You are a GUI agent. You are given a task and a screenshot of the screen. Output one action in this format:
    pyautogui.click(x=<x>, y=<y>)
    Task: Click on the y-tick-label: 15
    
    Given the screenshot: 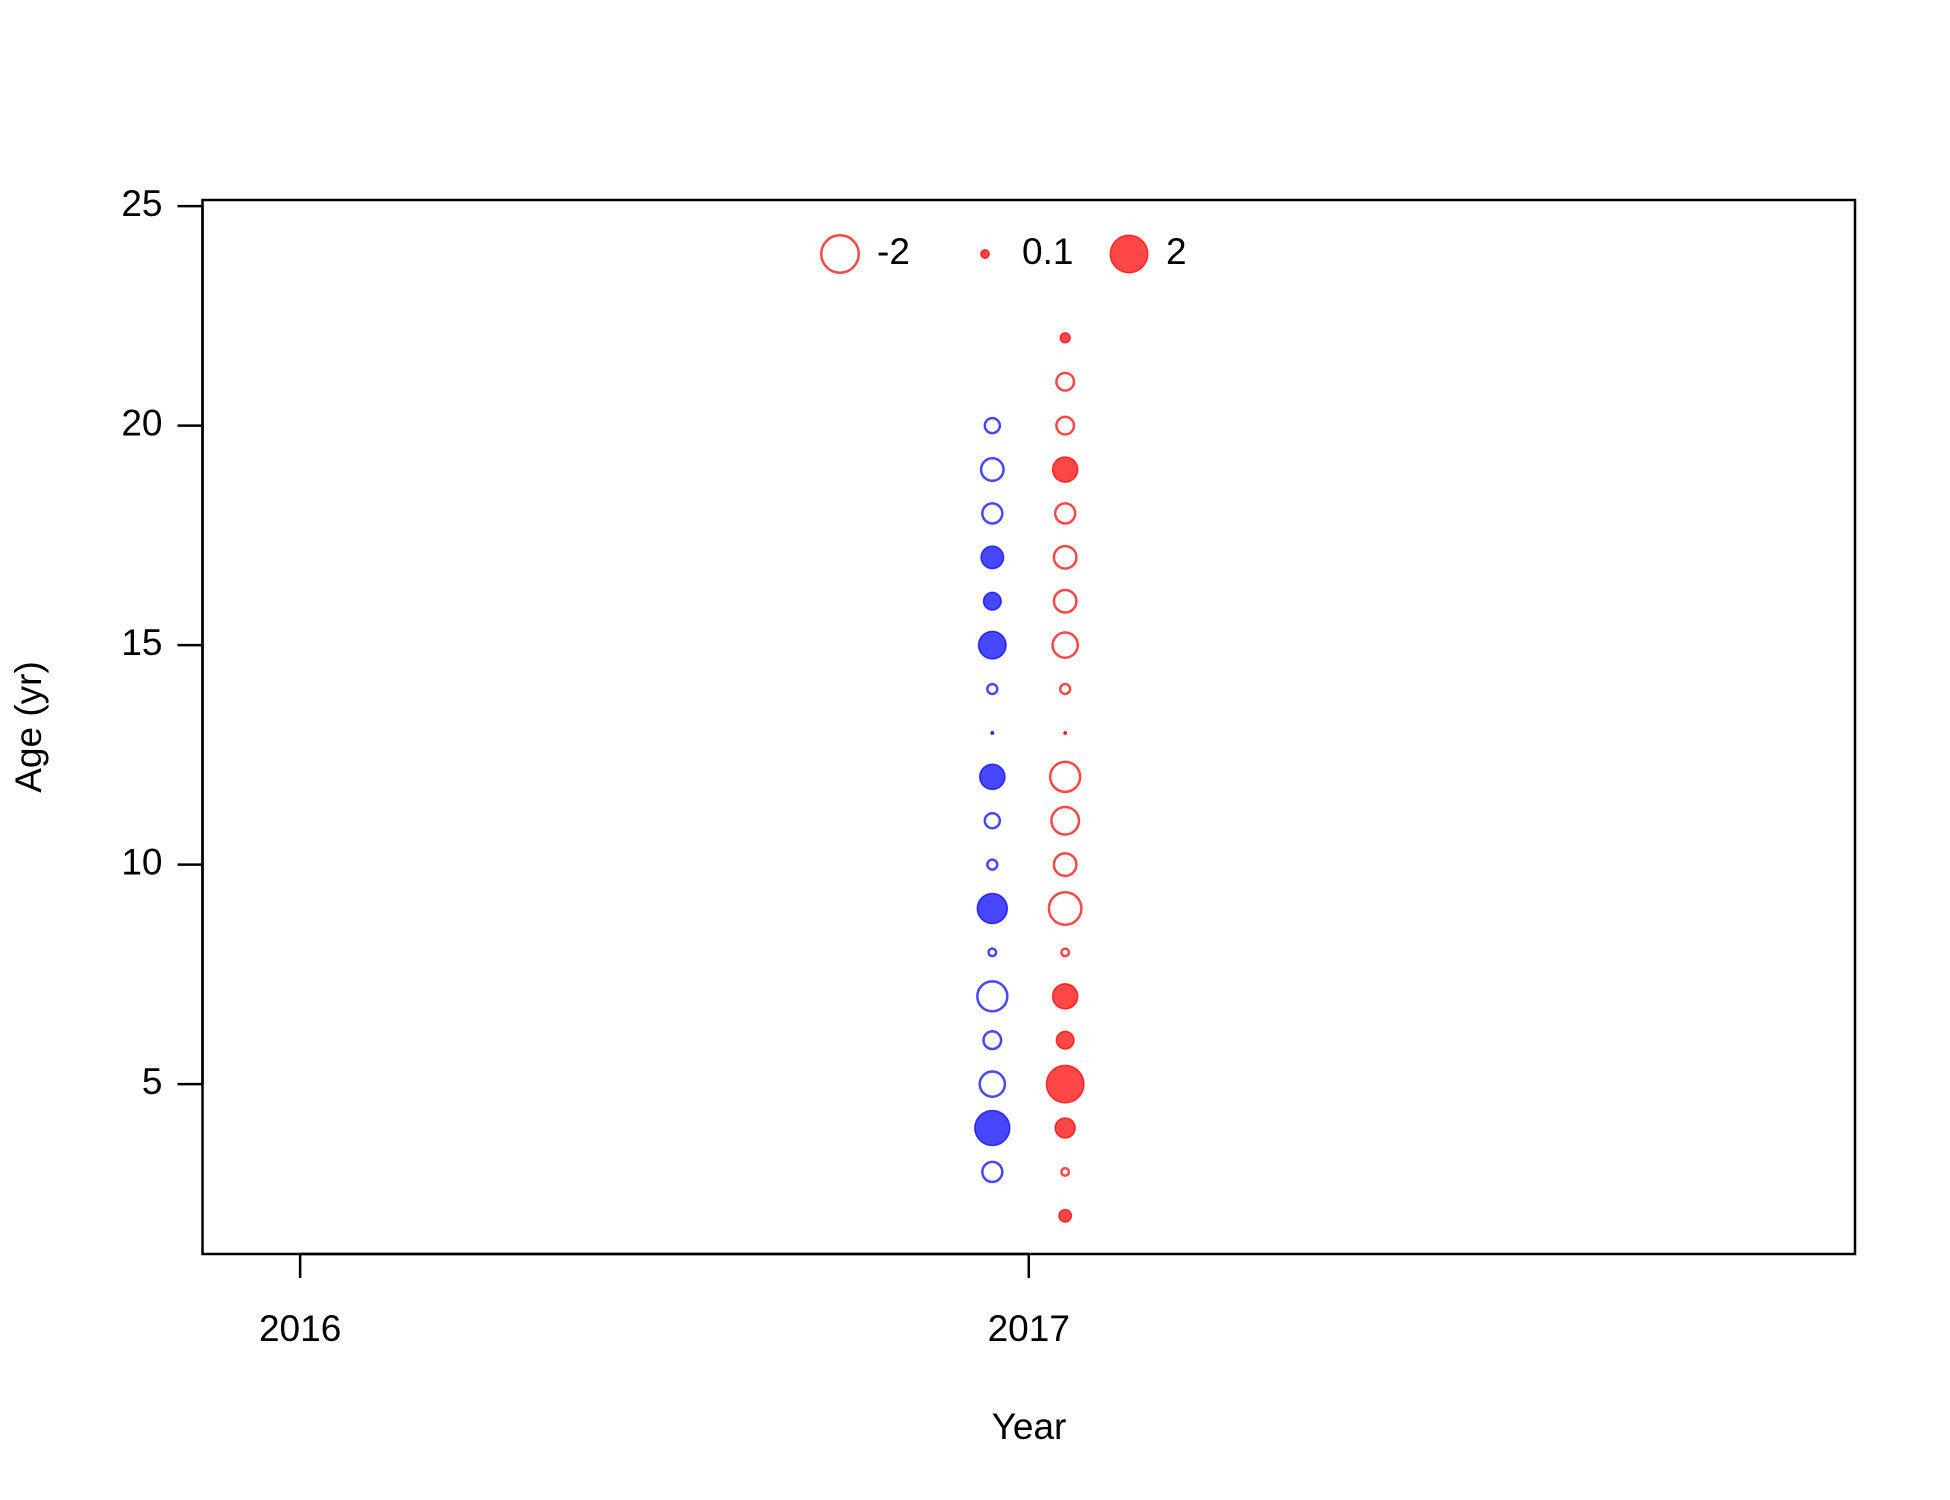 What is the action you would take?
    pyautogui.click(x=141, y=642)
    